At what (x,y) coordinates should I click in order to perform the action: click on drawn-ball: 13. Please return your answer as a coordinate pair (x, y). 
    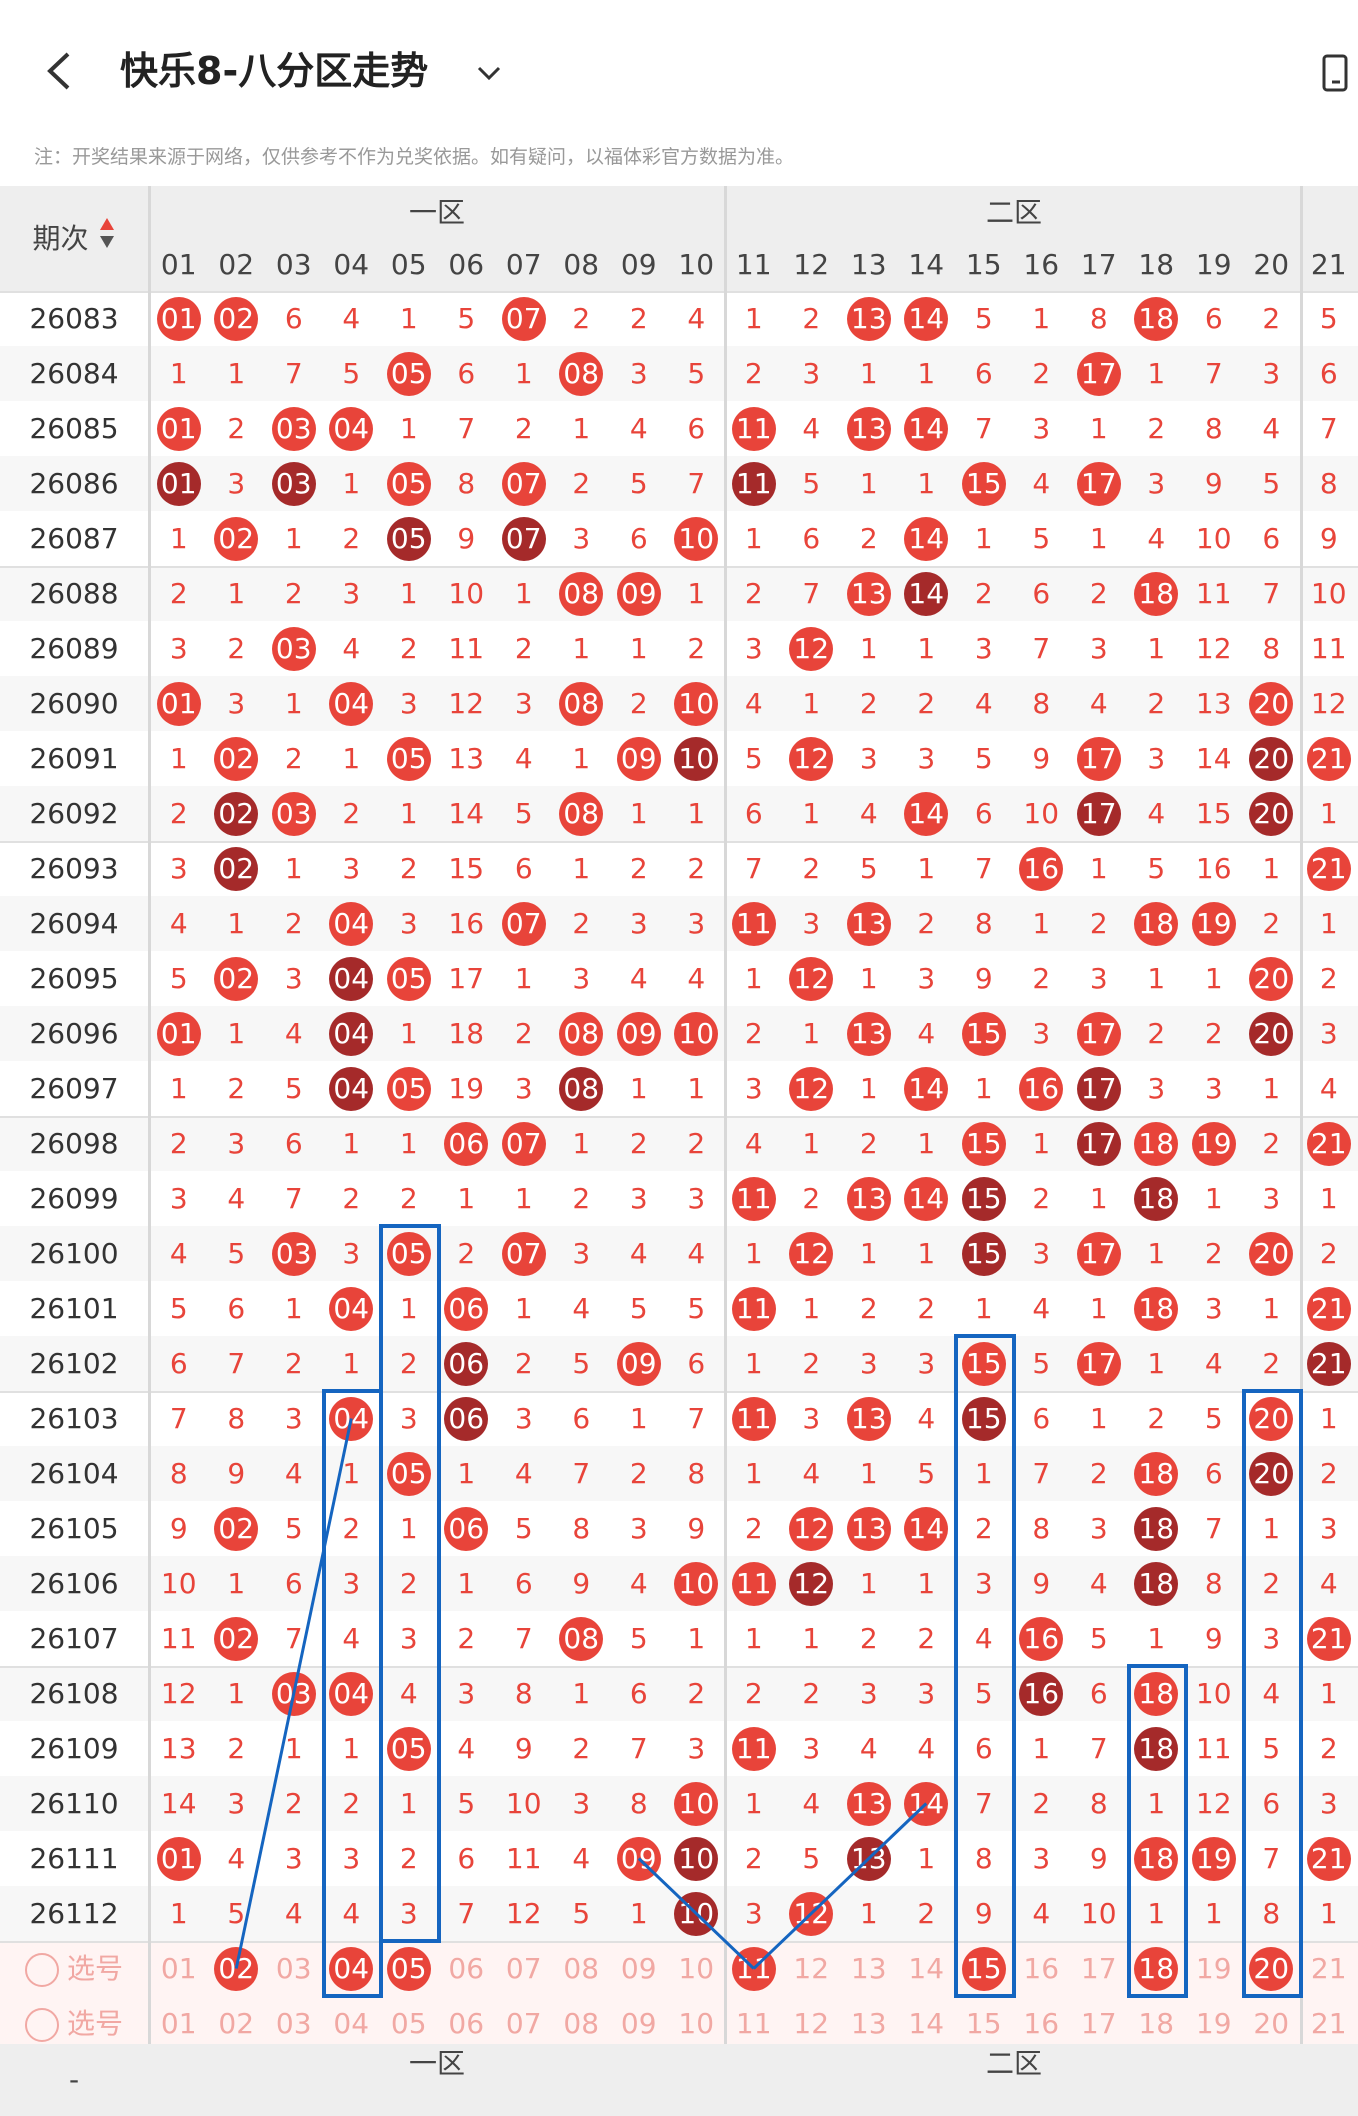
    Looking at the image, I should click on (868, 593).